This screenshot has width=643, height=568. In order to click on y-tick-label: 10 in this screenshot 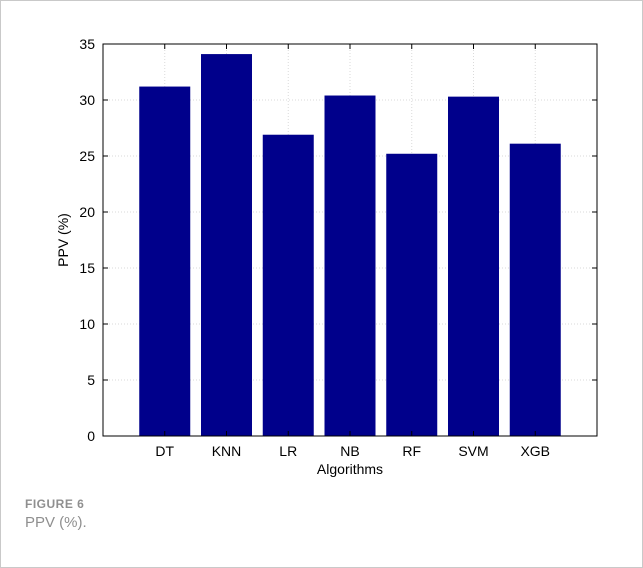, I will do `click(87, 324)`.